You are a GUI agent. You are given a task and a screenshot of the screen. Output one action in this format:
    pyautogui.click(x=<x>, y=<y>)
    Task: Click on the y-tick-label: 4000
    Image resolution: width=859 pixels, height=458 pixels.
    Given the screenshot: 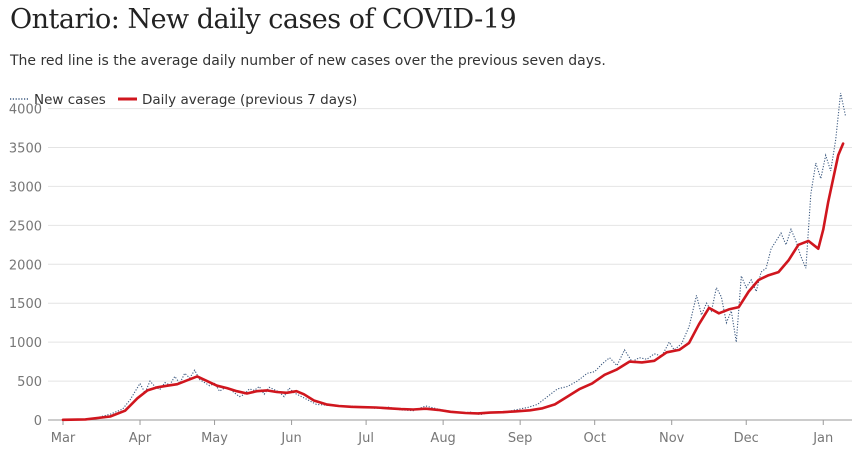 What is the action you would take?
    pyautogui.click(x=25, y=110)
    